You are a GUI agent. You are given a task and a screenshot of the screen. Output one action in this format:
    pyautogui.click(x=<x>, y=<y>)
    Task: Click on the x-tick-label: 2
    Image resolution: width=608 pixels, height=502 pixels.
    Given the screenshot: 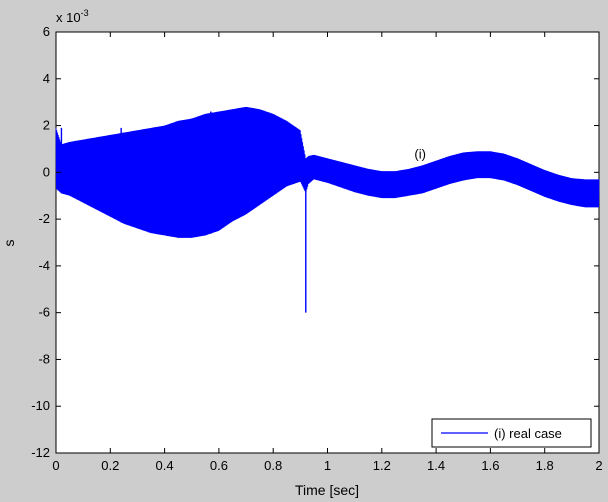 What is the action you would take?
    pyautogui.click(x=598, y=465)
    